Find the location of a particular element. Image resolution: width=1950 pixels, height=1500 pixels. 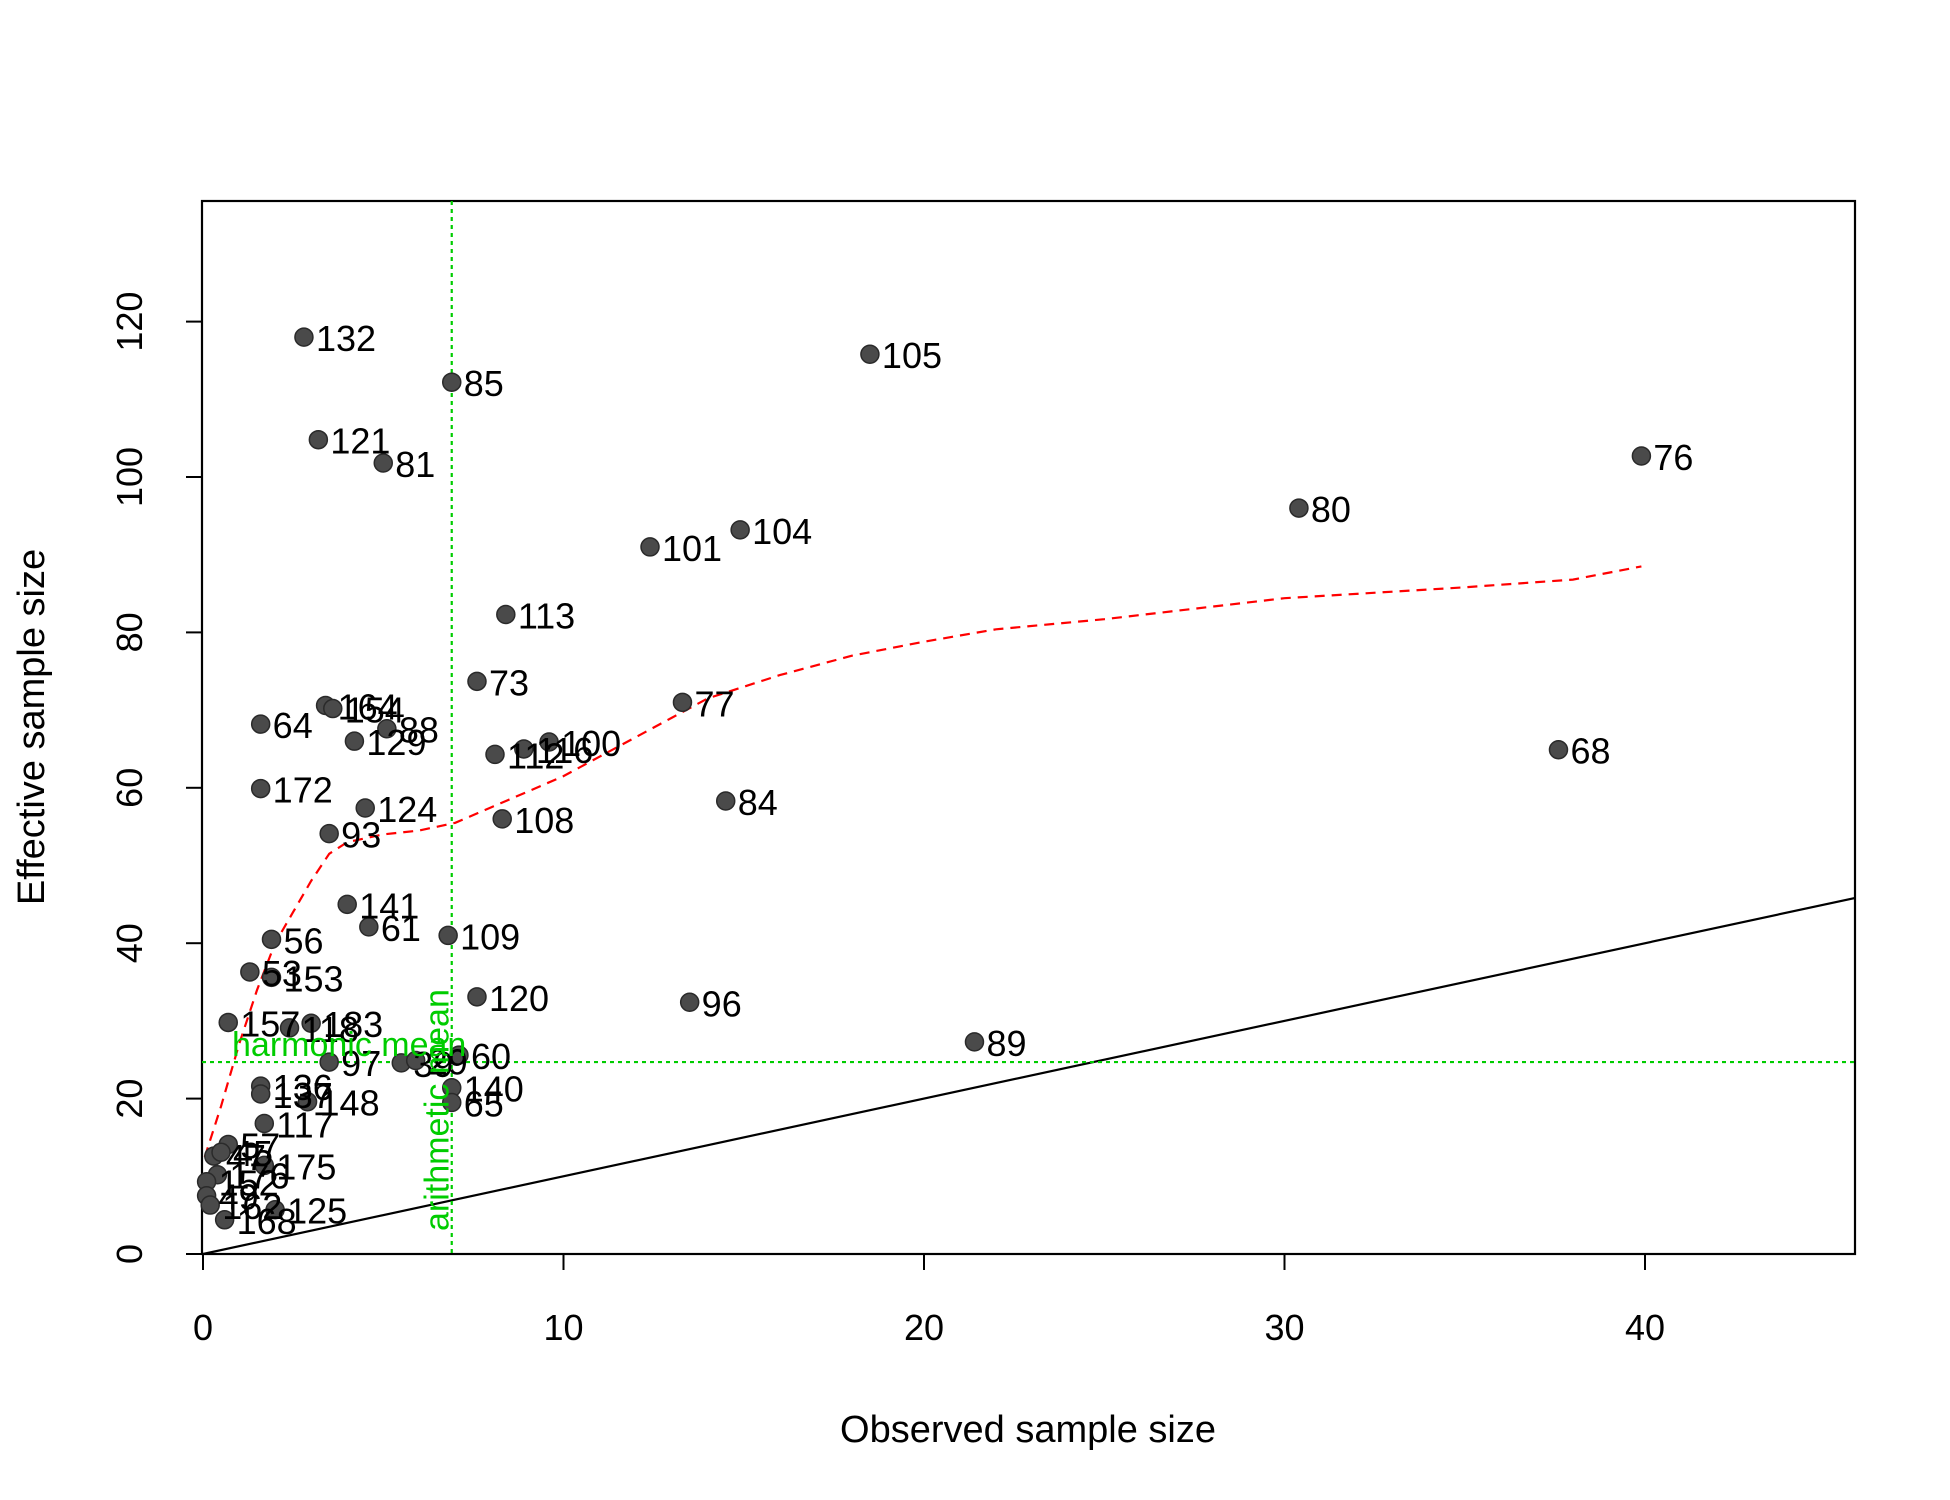

point-label: 125 is located at coordinates (317, 1211).